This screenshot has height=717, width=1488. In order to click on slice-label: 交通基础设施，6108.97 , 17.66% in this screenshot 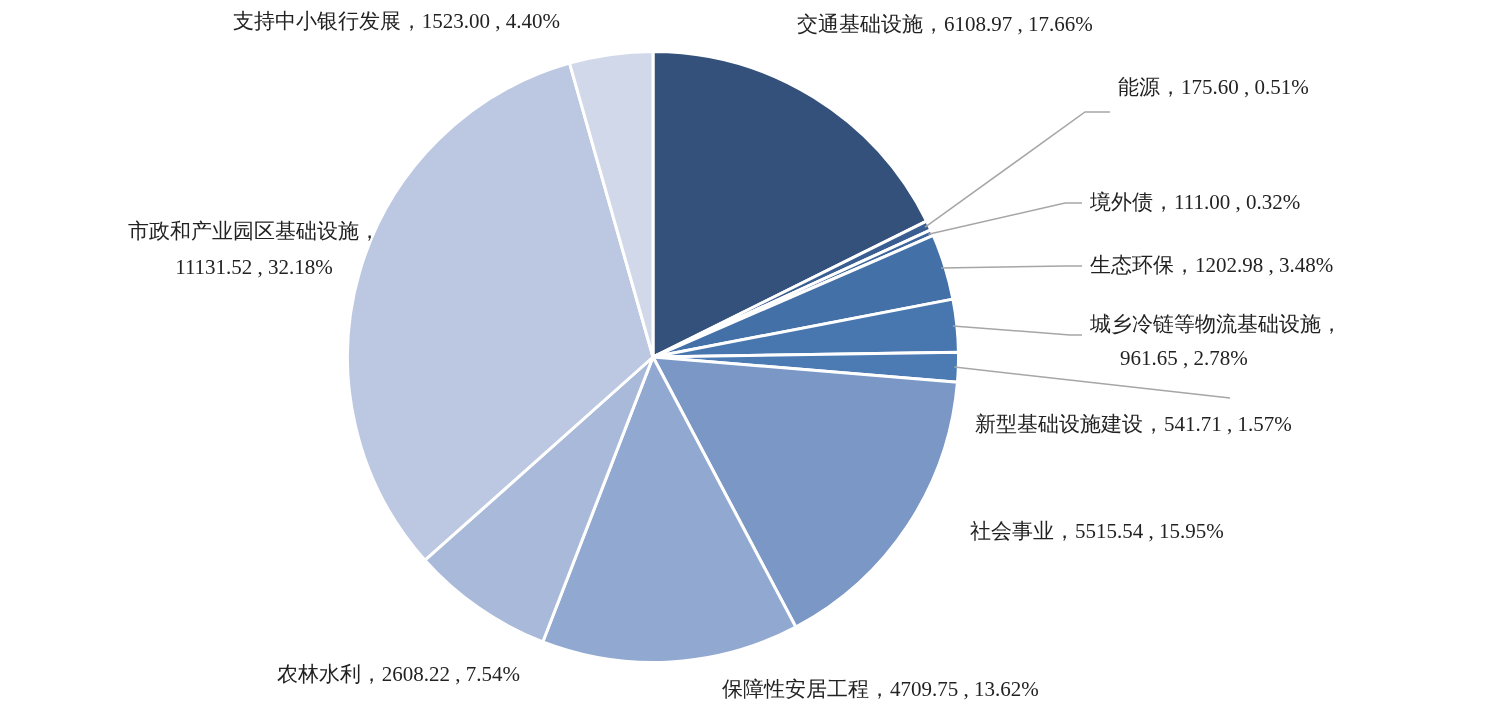, I will do `click(945, 23)`.